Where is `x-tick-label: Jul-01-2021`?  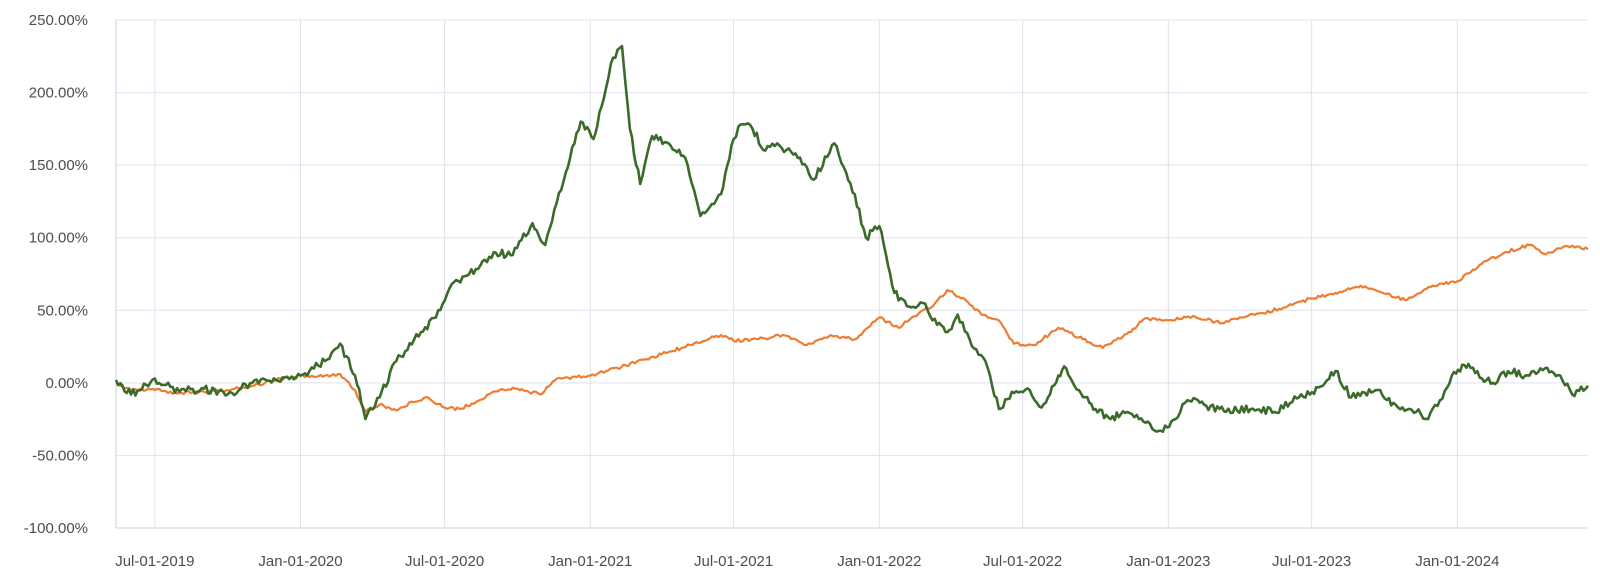 x-tick-label: Jul-01-2021 is located at coordinates (733, 561).